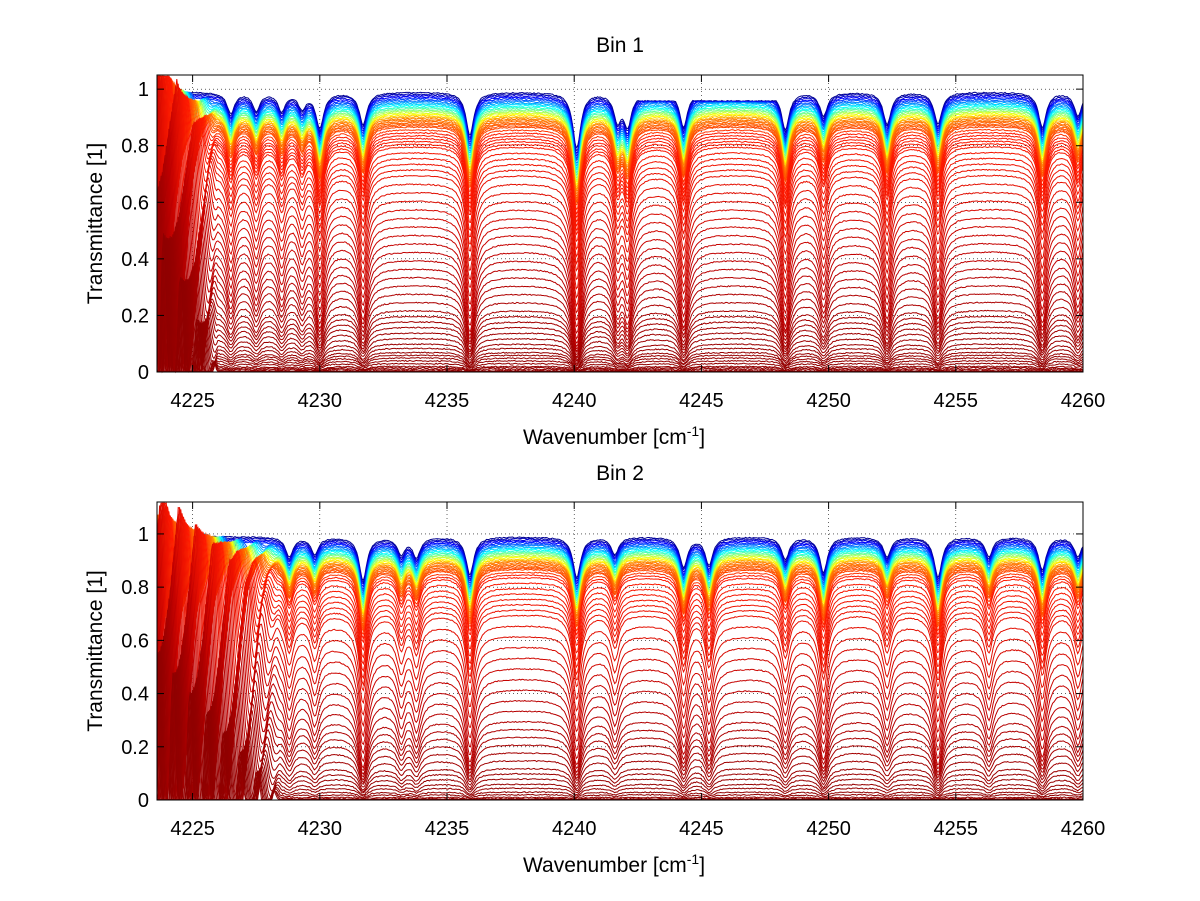 This screenshot has height=901, width=1200. What do you see at coordinates (135, 641) in the screenshot?
I see `y-tick-label: 0.6` at bounding box center [135, 641].